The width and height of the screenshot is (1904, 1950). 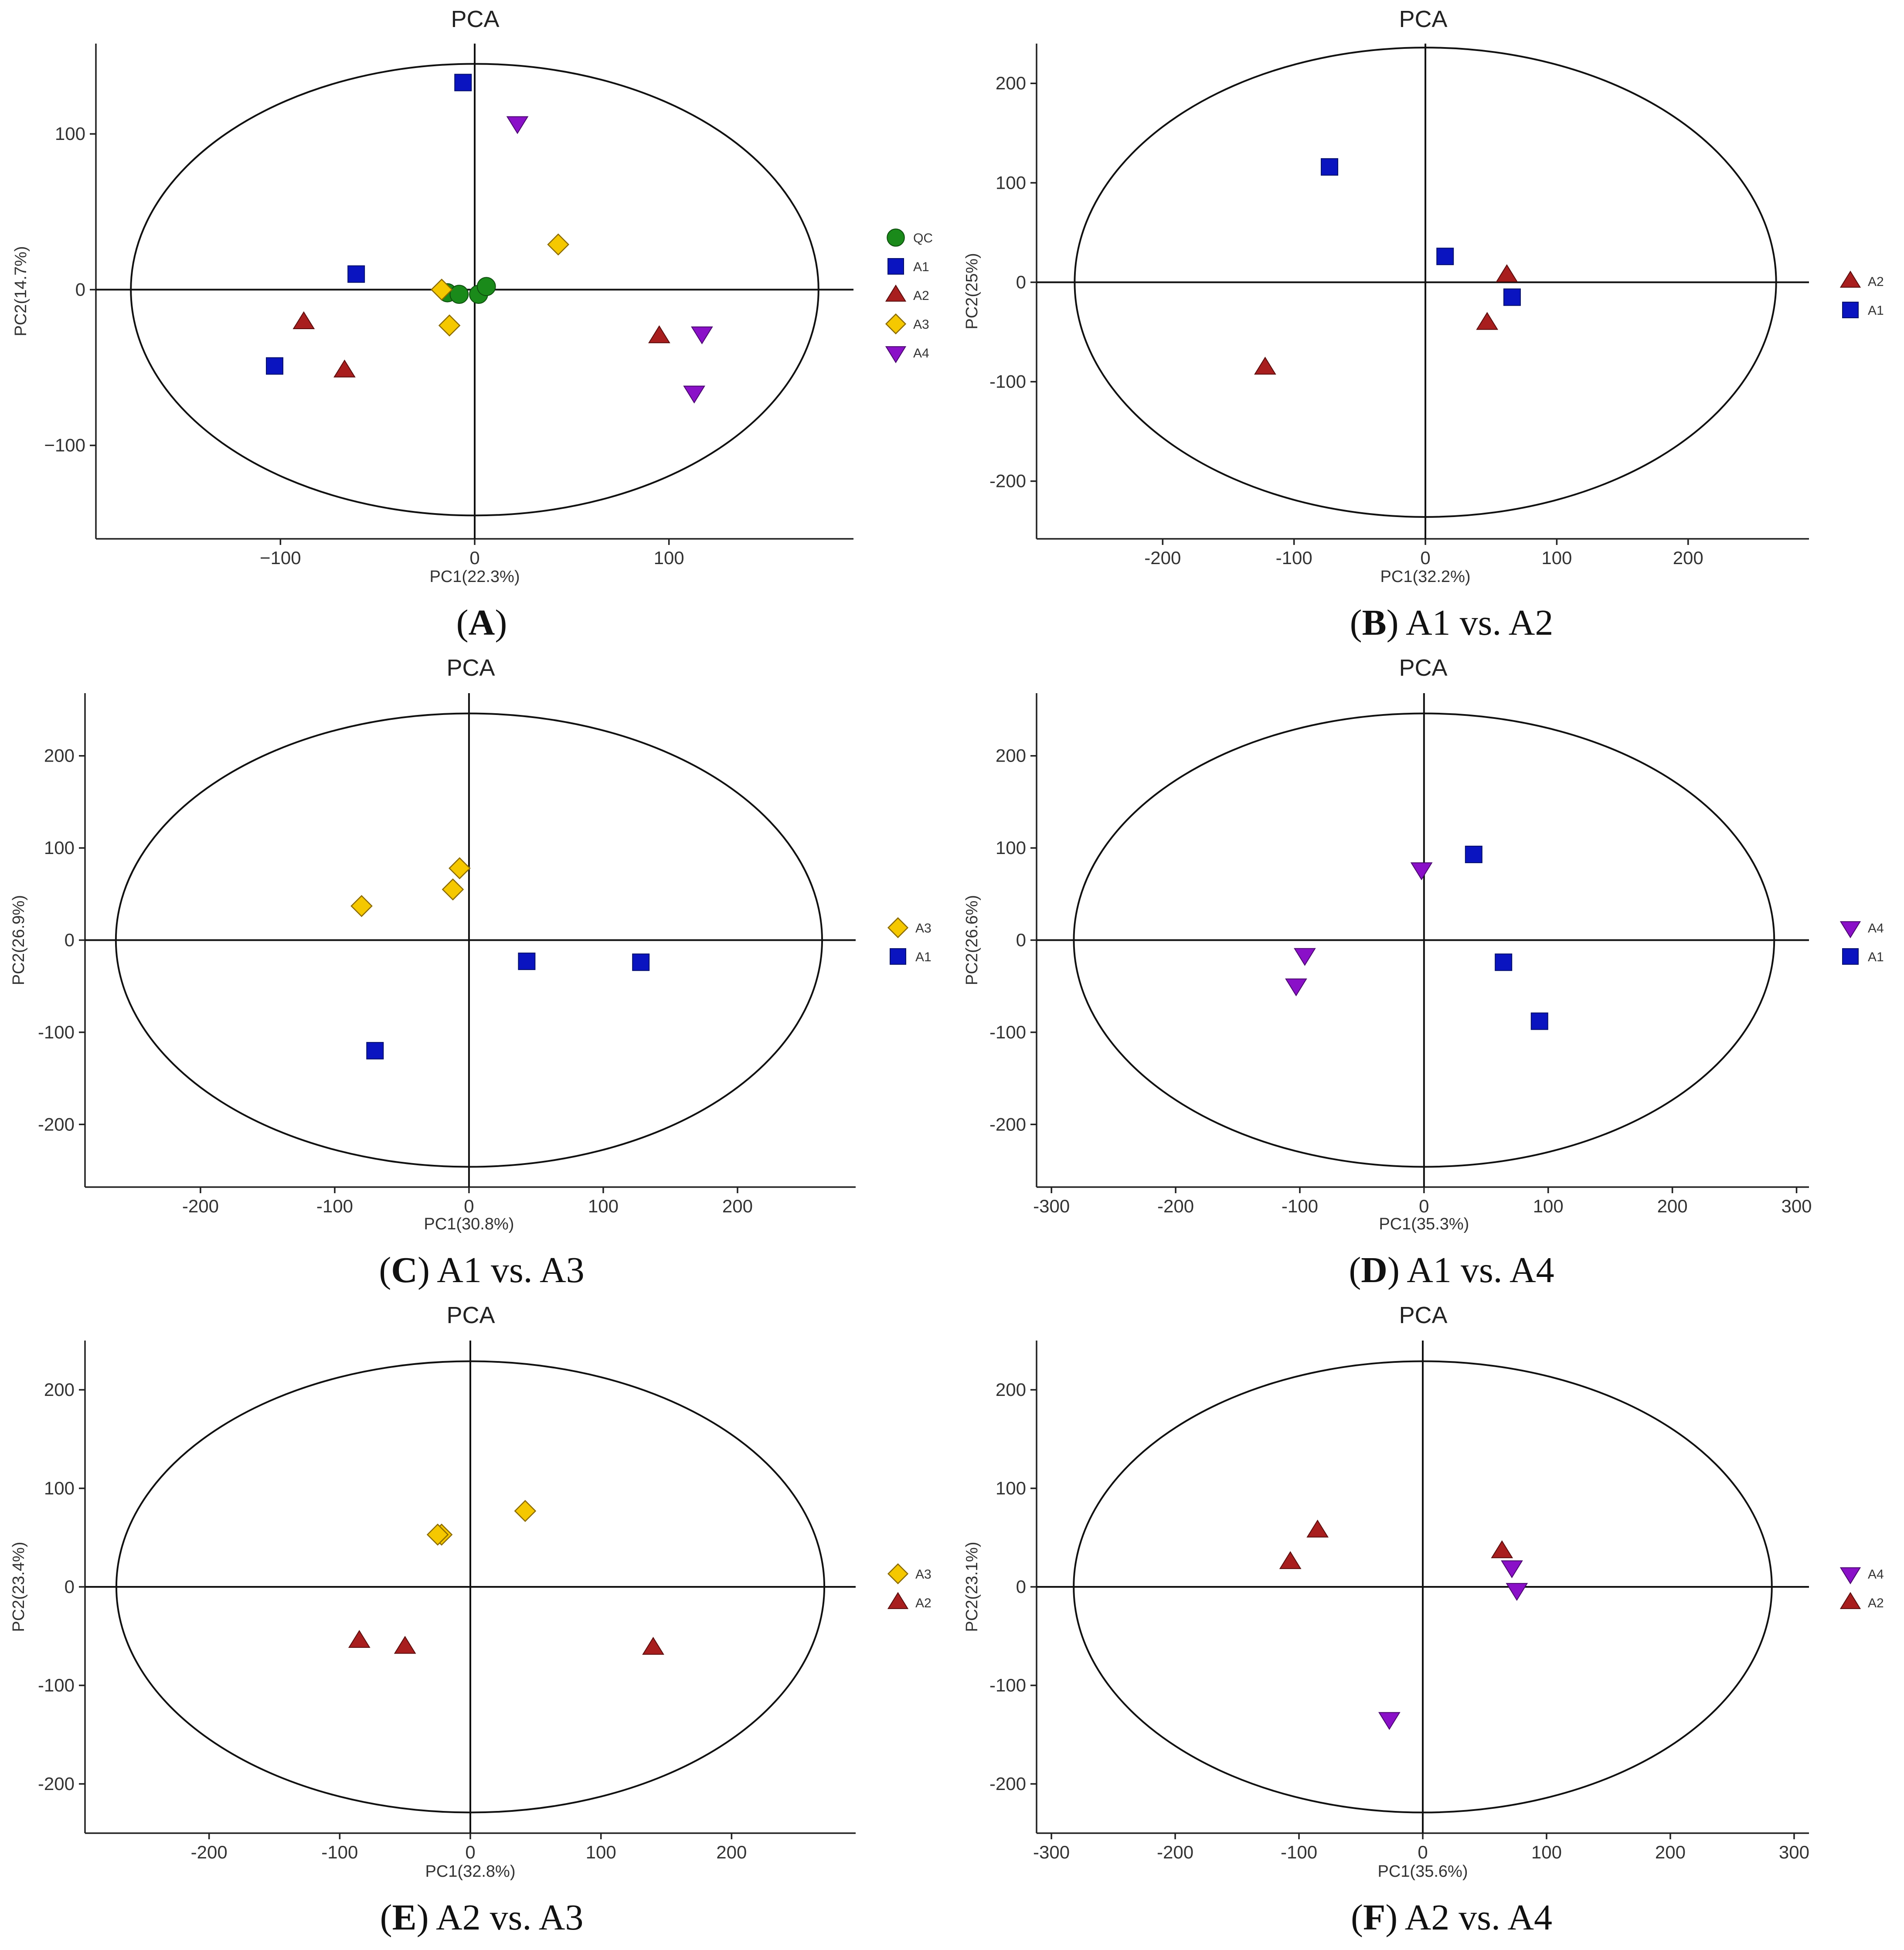 I want to click on y-tick-label: −100, so click(x=64, y=445).